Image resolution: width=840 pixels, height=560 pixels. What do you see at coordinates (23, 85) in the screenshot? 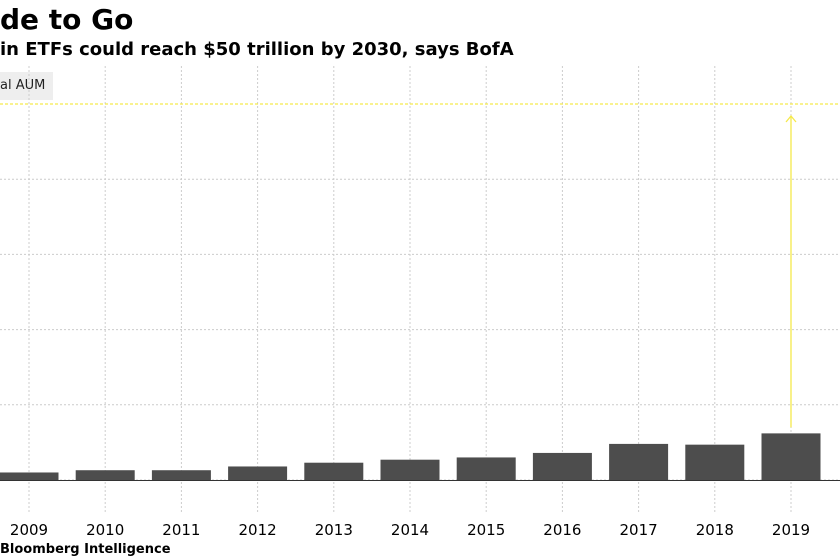
I see `legend-label: al AUM` at bounding box center [23, 85].